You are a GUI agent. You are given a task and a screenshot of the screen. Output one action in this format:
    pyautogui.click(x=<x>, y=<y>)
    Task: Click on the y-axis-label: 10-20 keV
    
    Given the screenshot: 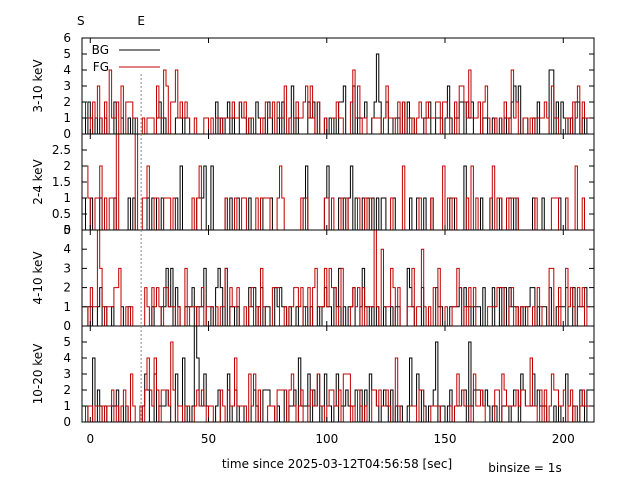 What is the action you would take?
    pyautogui.click(x=38, y=374)
    